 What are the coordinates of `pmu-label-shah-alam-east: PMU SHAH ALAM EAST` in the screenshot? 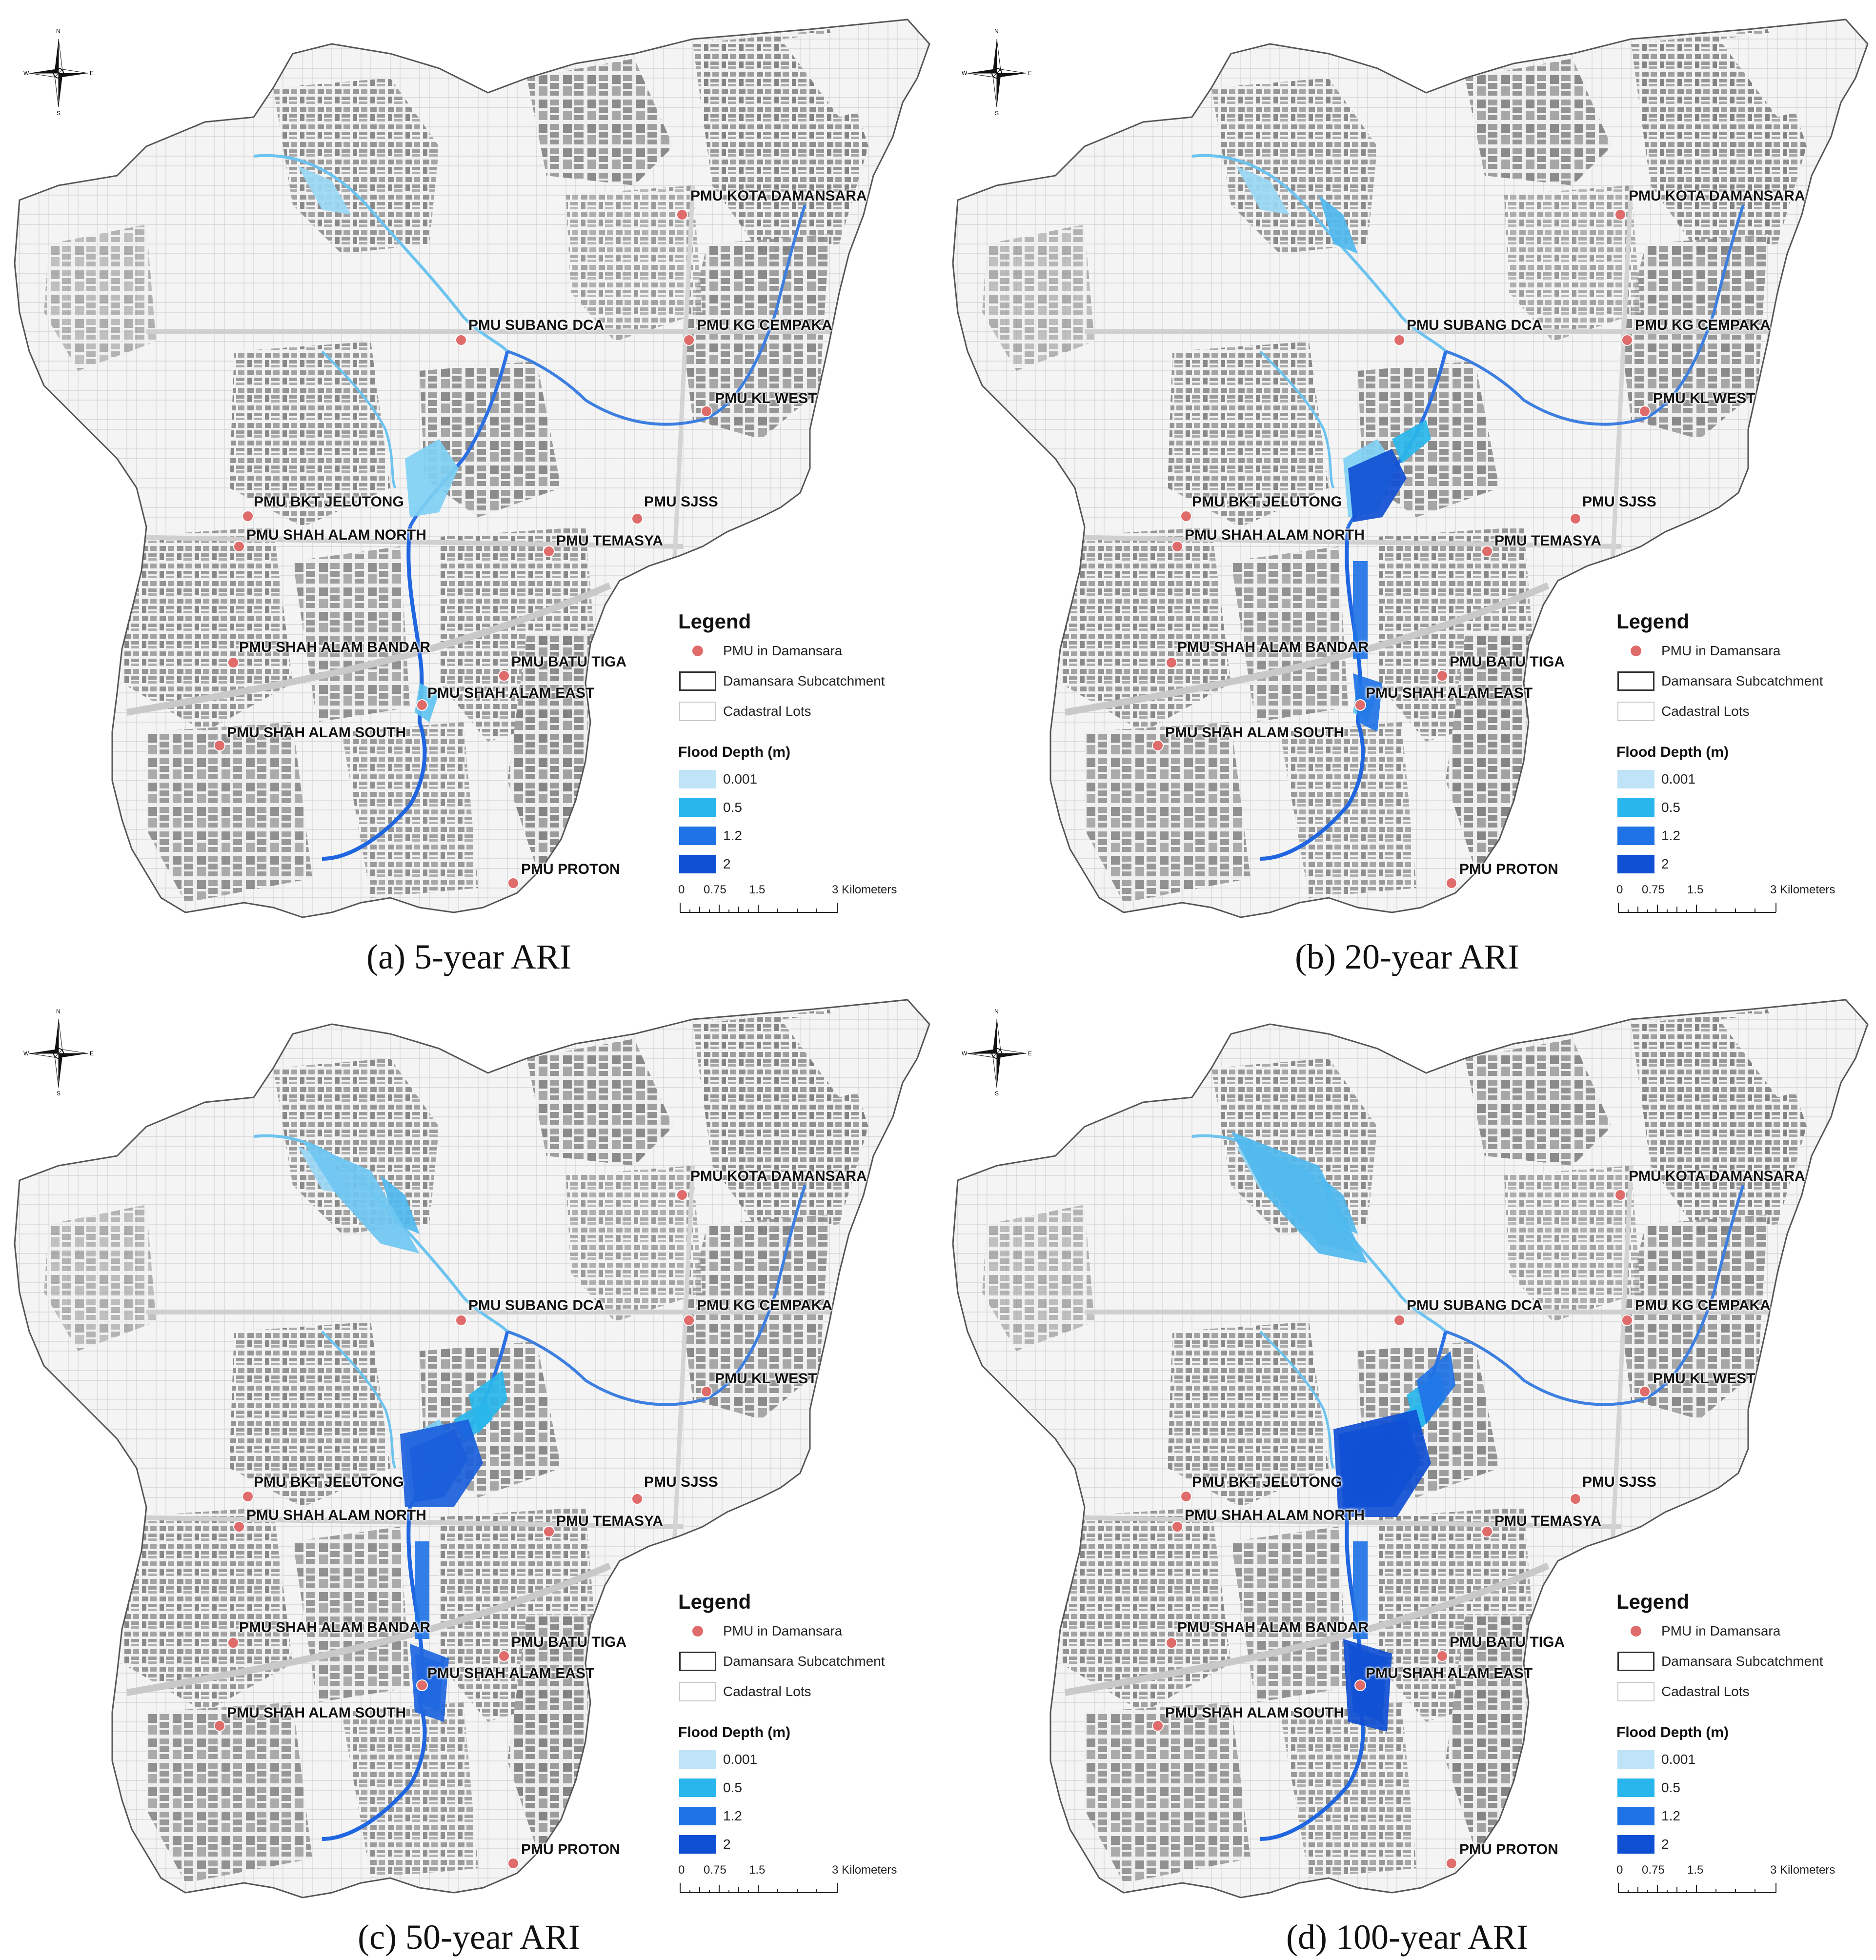 It's located at (511, 1673).